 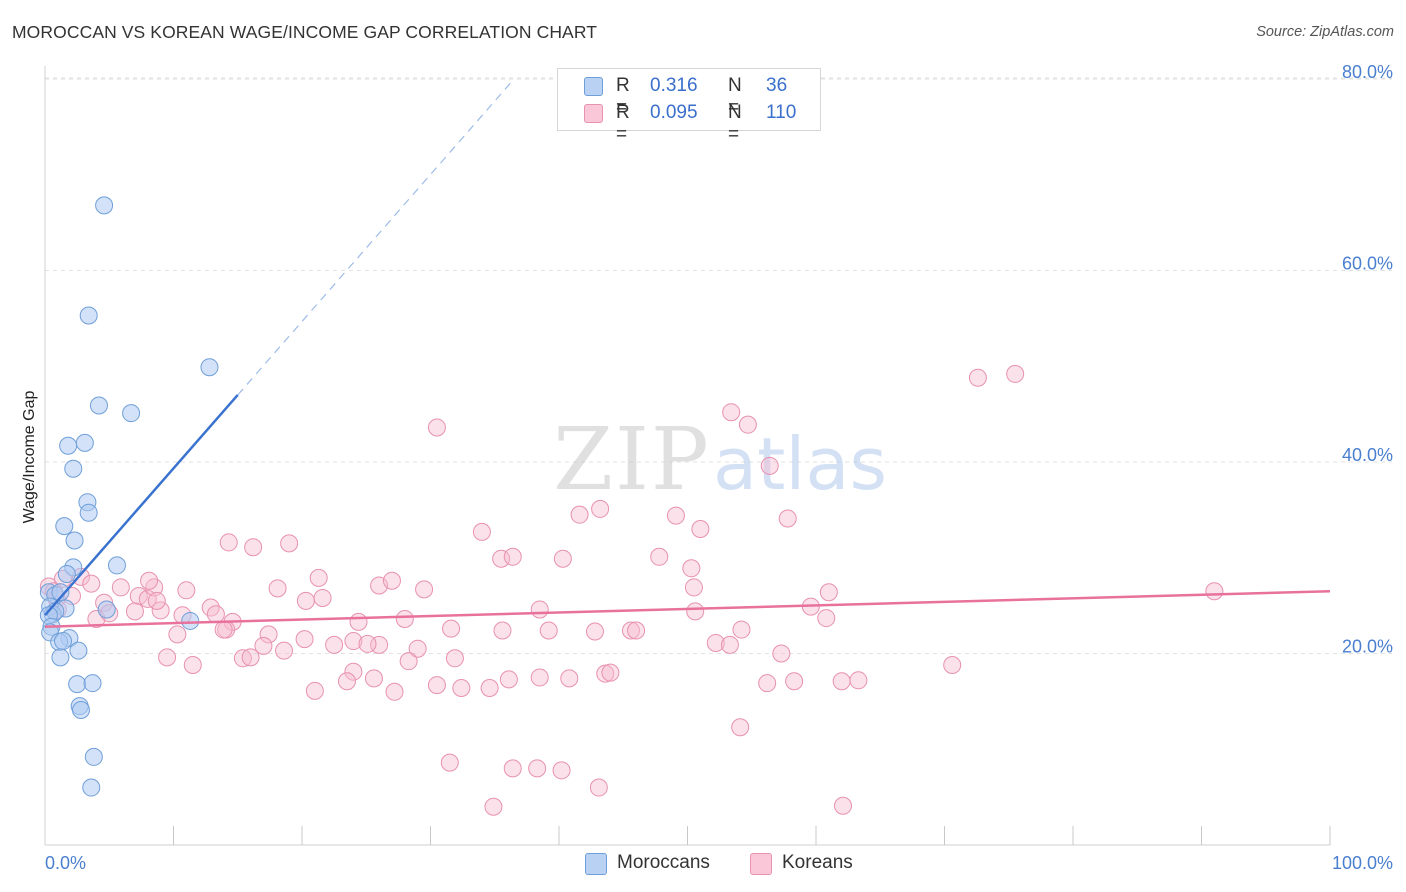 I want to click on legend-n-value: 36, so click(x=777, y=85).